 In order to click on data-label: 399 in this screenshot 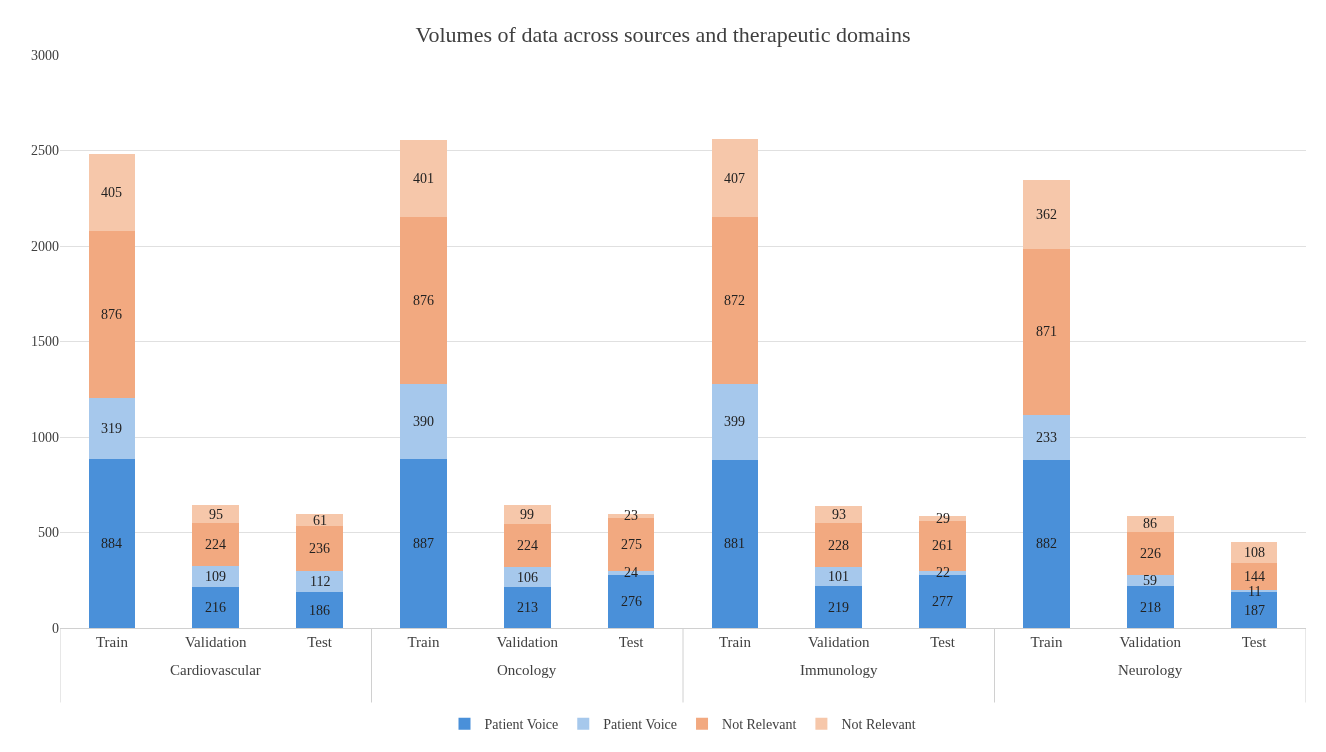, I will do `click(734, 421)`.